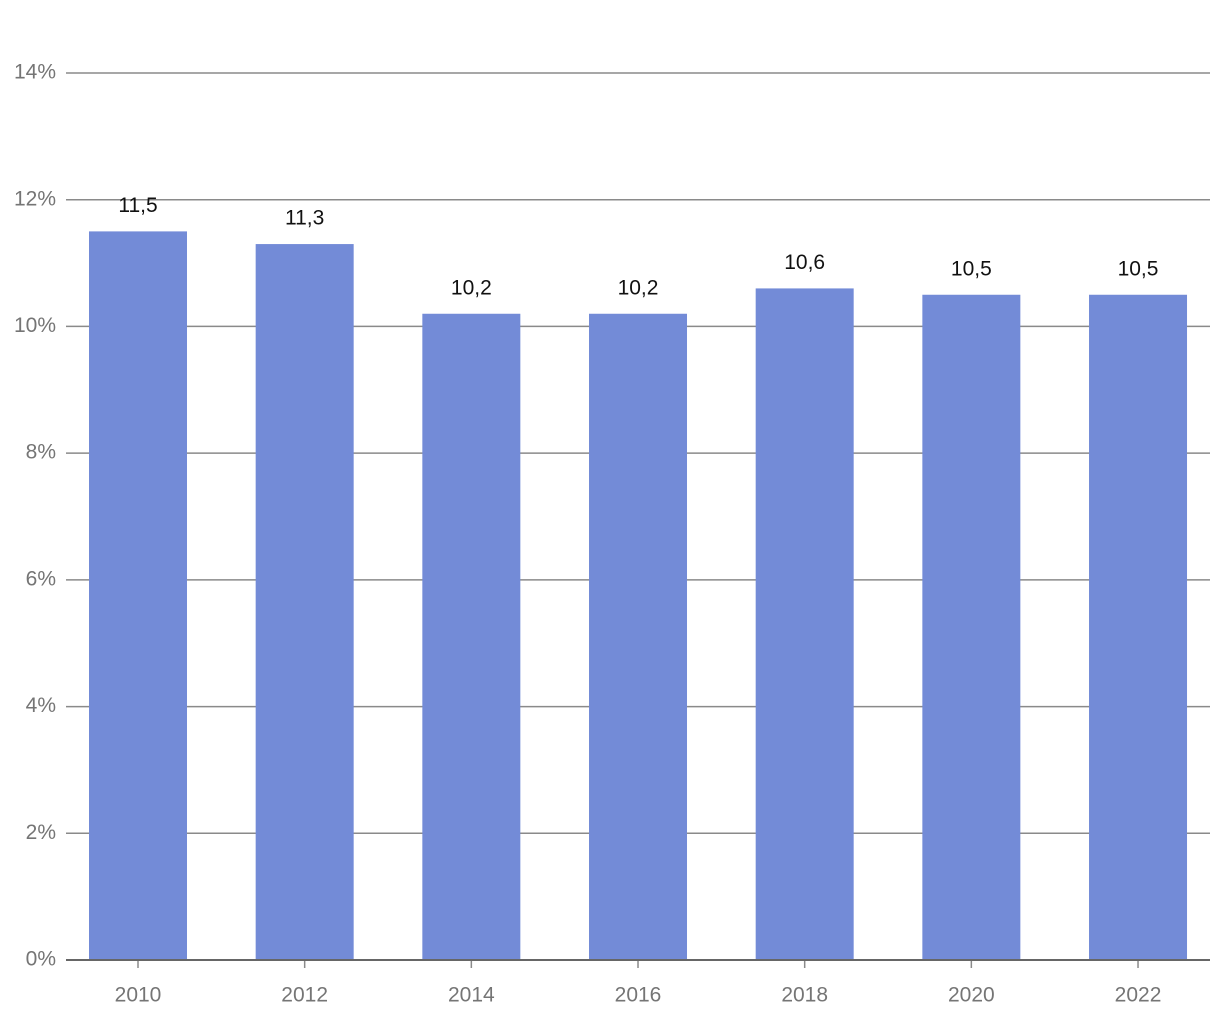 The image size is (1220, 1020). Describe the element at coordinates (304, 218) in the screenshot. I see `value-label: 11,3` at that location.